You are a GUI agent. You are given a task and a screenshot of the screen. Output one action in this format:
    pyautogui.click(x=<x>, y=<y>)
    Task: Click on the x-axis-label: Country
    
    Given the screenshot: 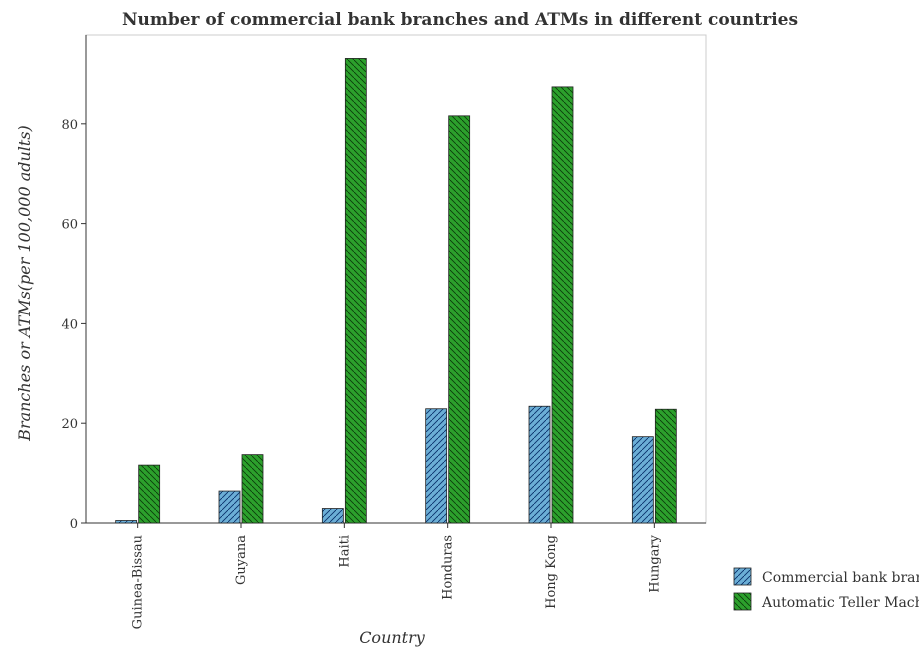 What is the action you would take?
    pyautogui.click(x=392, y=637)
    